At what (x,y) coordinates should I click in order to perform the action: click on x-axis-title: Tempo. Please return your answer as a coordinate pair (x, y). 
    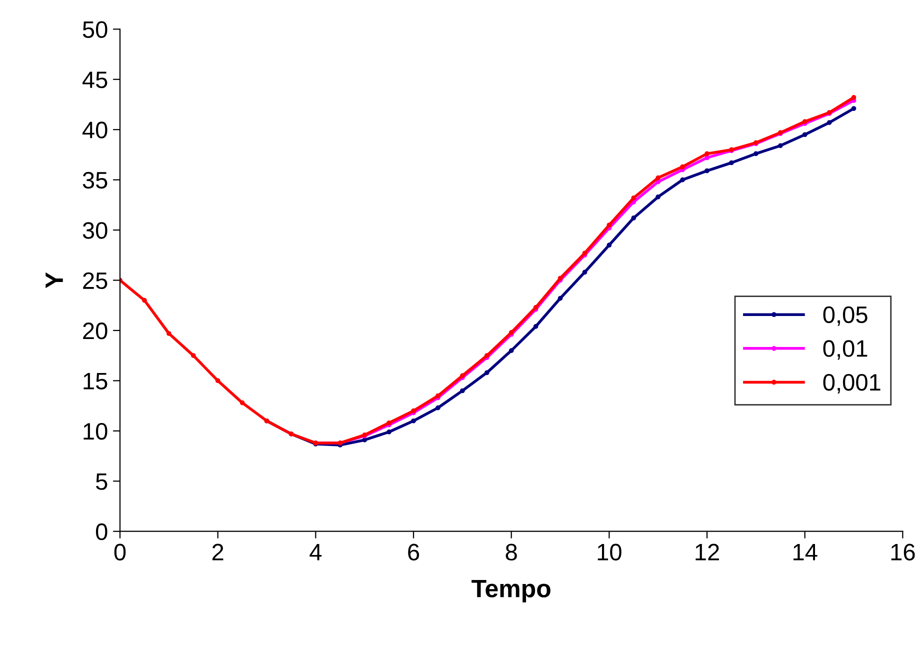
    Looking at the image, I should click on (511, 591).